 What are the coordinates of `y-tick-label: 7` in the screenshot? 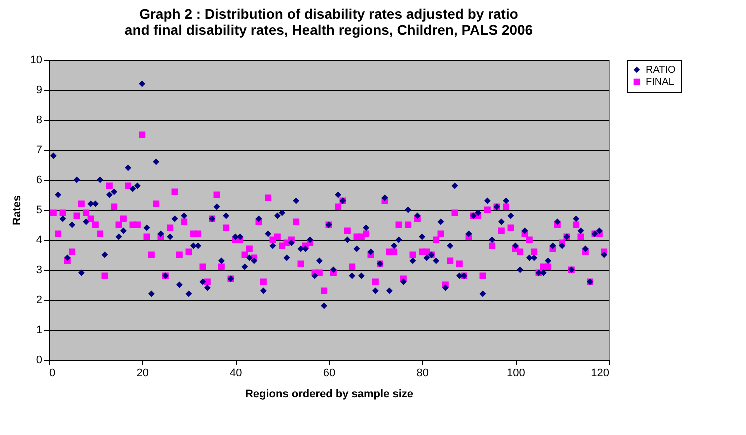 It's located at (39, 150).